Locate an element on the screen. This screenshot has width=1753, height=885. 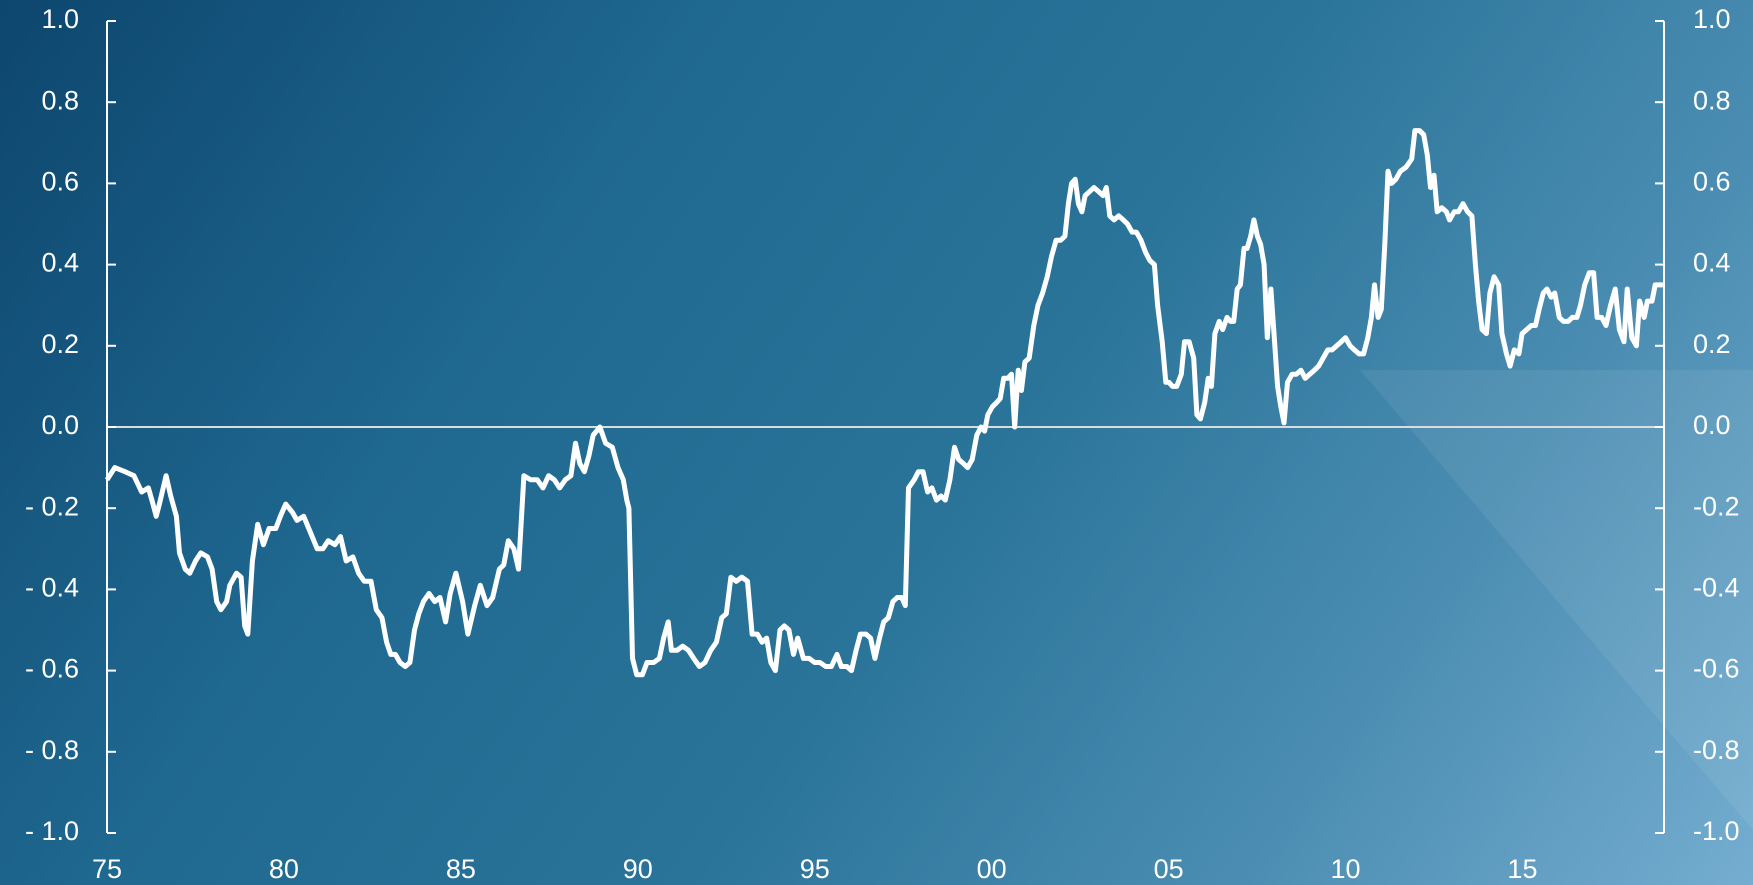
x-tick-label: 75 is located at coordinates (107, 869).